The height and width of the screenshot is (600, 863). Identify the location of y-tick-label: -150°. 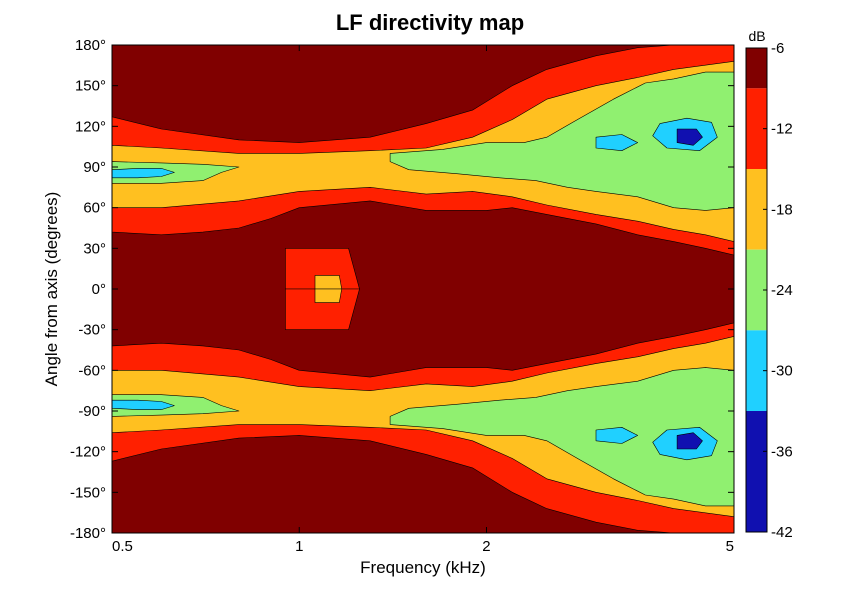
(88, 492).